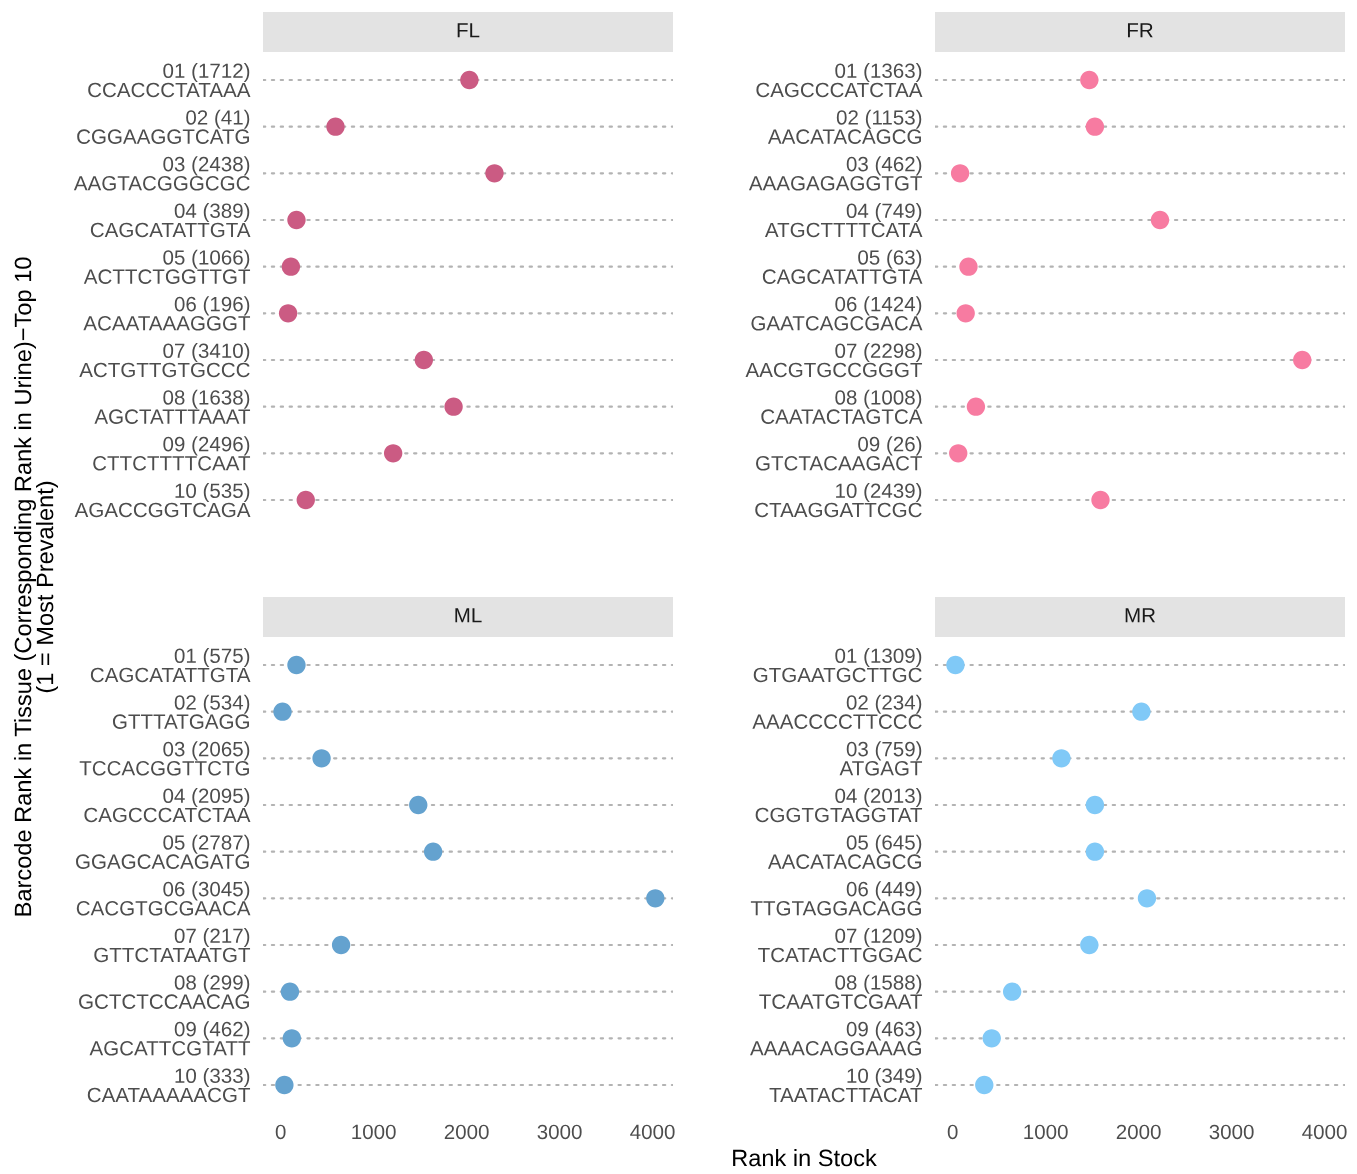  What do you see at coordinates (170, 1038) in the screenshot?
I see `y-tick-label: 09 (462) AGCATTCGTATT` at bounding box center [170, 1038].